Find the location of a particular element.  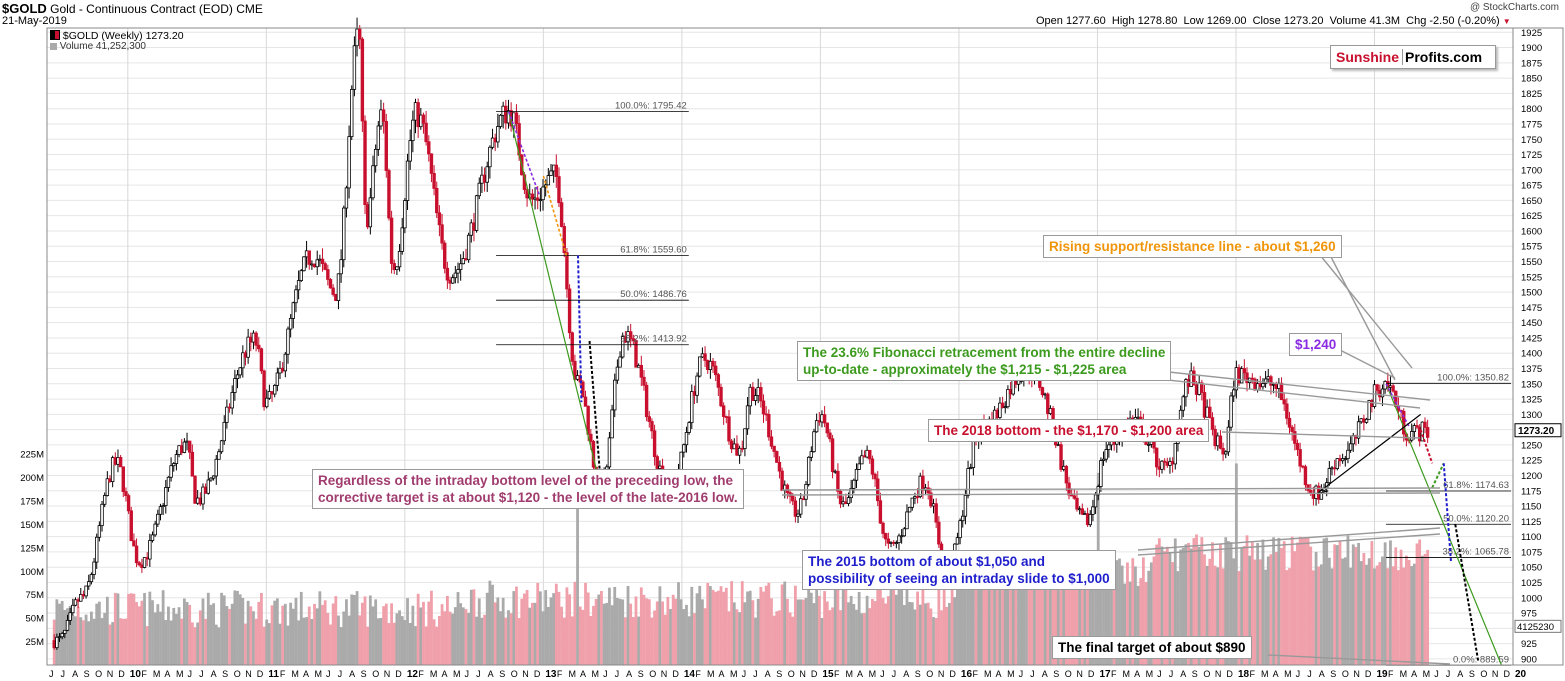

y-tick-label: 1325 is located at coordinates (1531, 400).